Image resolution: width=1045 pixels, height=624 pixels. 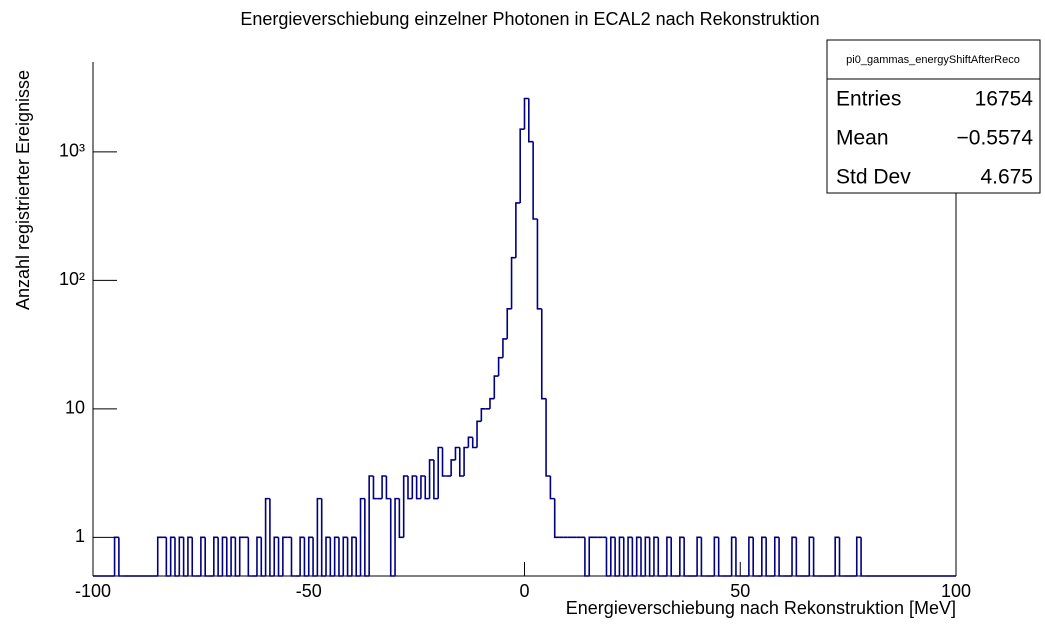 What do you see at coordinates (80, 536) in the screenshot?
I see `y-tick-label: 1` at bounding box center [80, 536].